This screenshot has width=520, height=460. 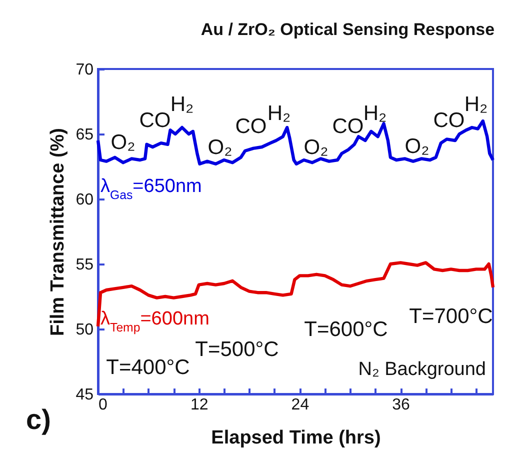 I want to click on x-tick-label: 24, so click(x=300, y=405).